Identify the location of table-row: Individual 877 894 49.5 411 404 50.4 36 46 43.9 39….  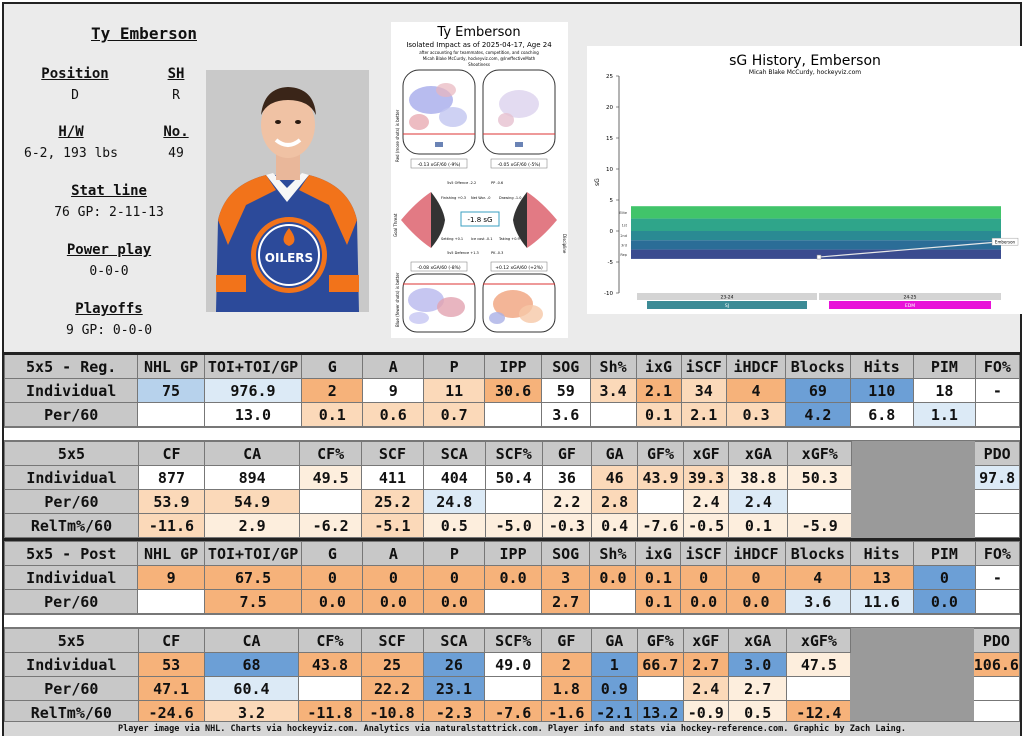
(512, 477).